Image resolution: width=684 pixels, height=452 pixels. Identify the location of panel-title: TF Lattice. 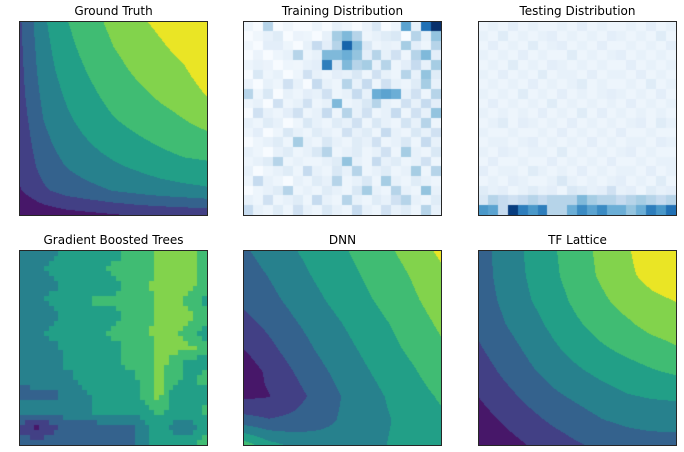
(577, 240).